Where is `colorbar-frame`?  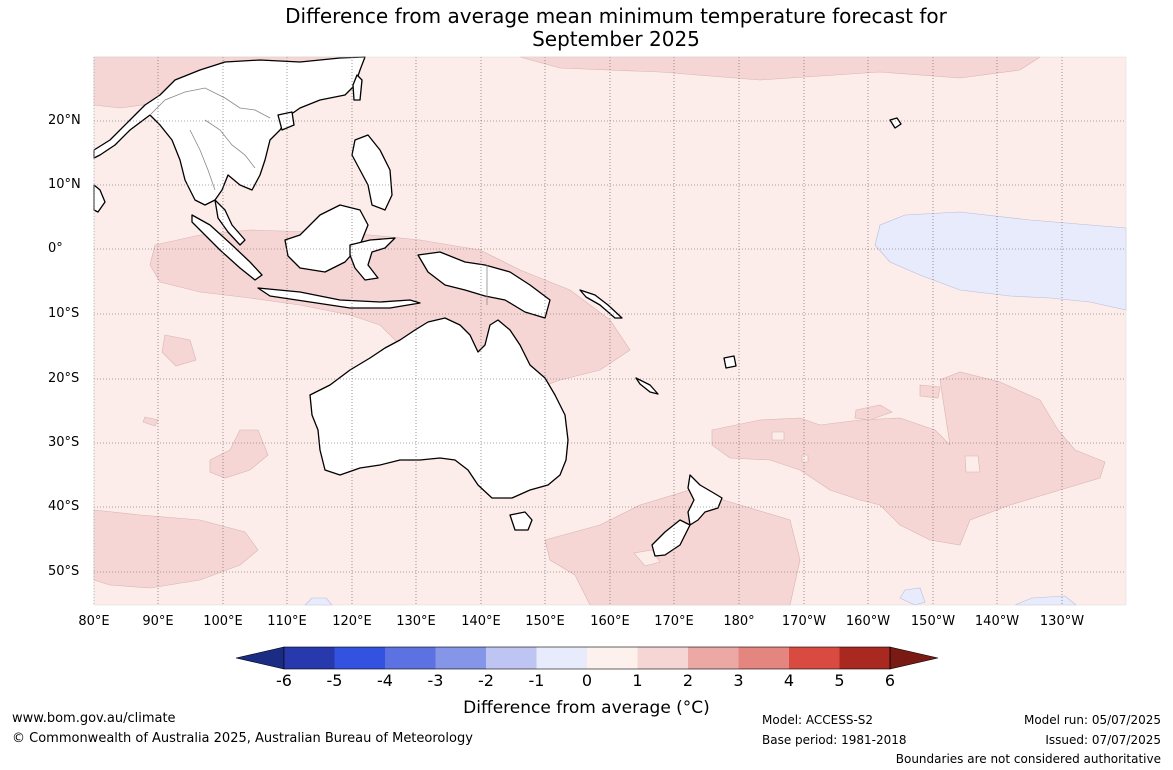
colorbar-frame is located at coordinates (587, 658).